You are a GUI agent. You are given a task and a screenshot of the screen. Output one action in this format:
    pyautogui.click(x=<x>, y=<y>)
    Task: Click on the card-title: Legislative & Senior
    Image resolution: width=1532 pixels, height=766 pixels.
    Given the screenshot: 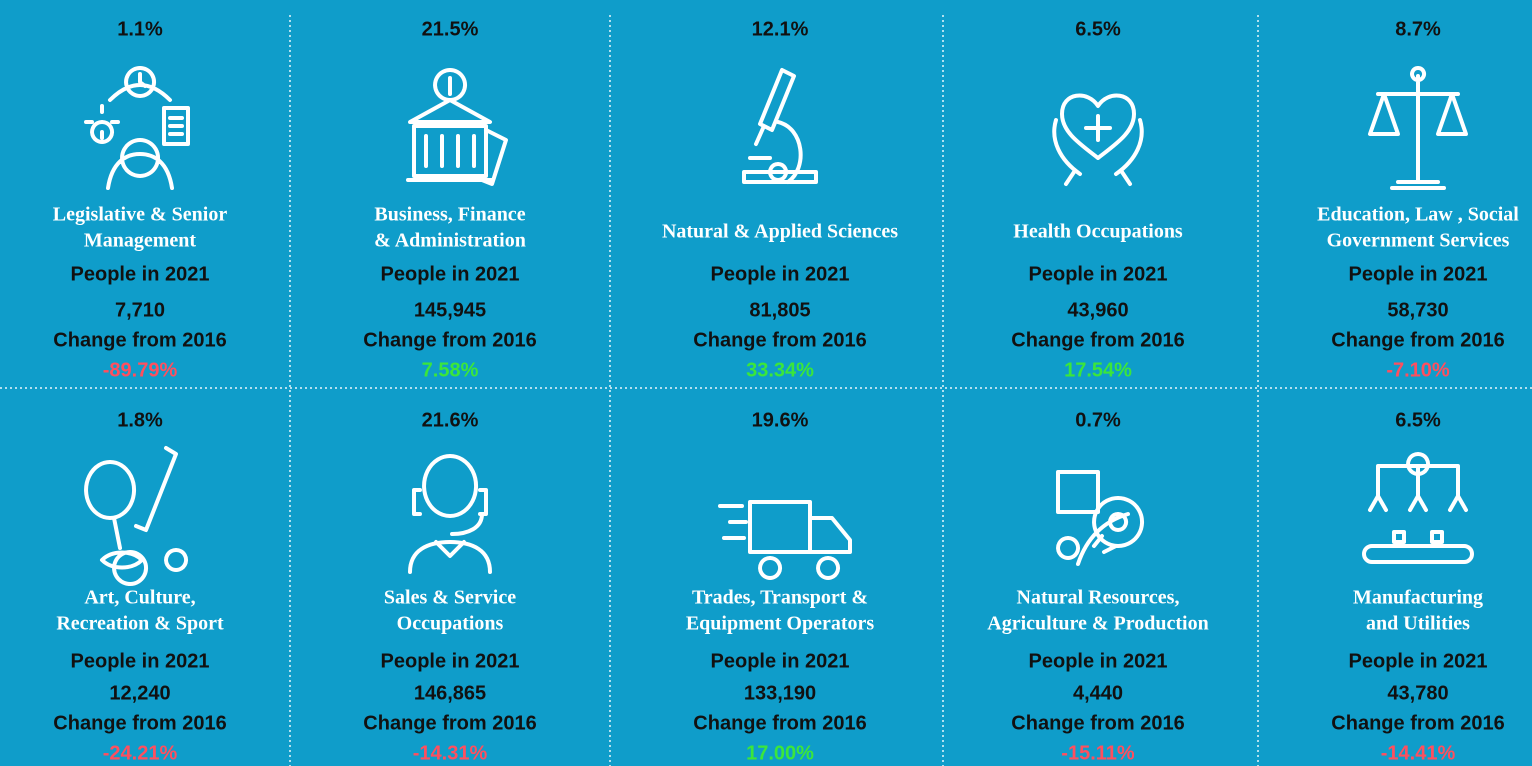 What is the action you would take?
    pyautogui.click(x=140, y=215)
    